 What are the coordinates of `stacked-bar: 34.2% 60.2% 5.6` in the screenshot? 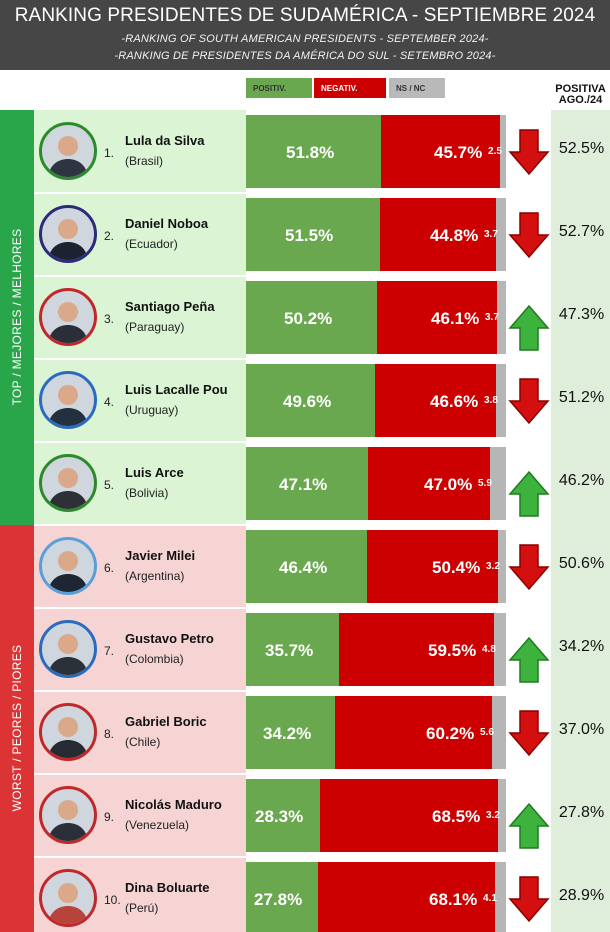 It's located at (376, 732).